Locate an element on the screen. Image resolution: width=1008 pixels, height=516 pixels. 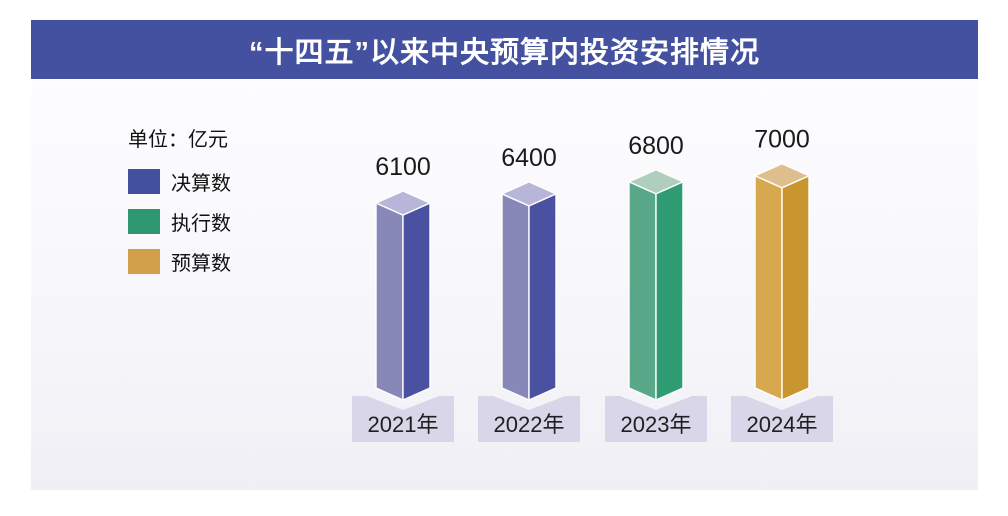
bar-group: 6800 2023年 is located at coordinates (656, 287).